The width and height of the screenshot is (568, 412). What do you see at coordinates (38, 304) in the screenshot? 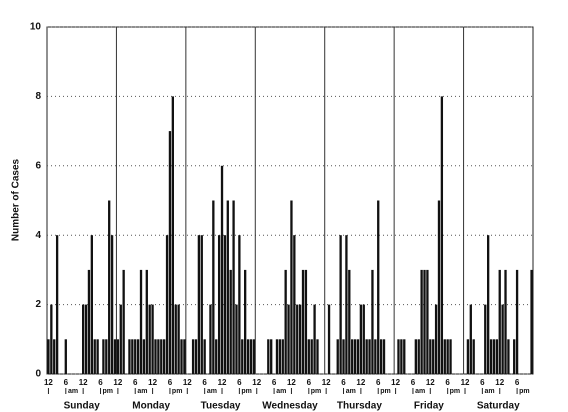
I see `y-tick-label: 2` at bounding box center [38, 304].